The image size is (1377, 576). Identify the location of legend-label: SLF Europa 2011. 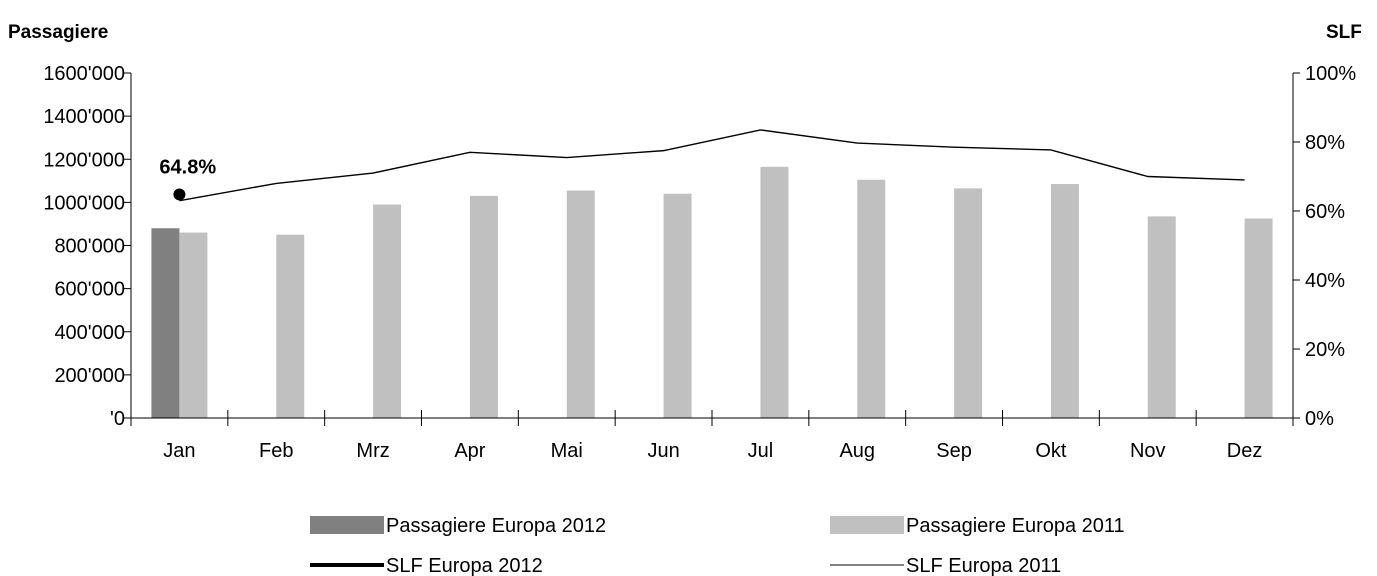
(983, 565).